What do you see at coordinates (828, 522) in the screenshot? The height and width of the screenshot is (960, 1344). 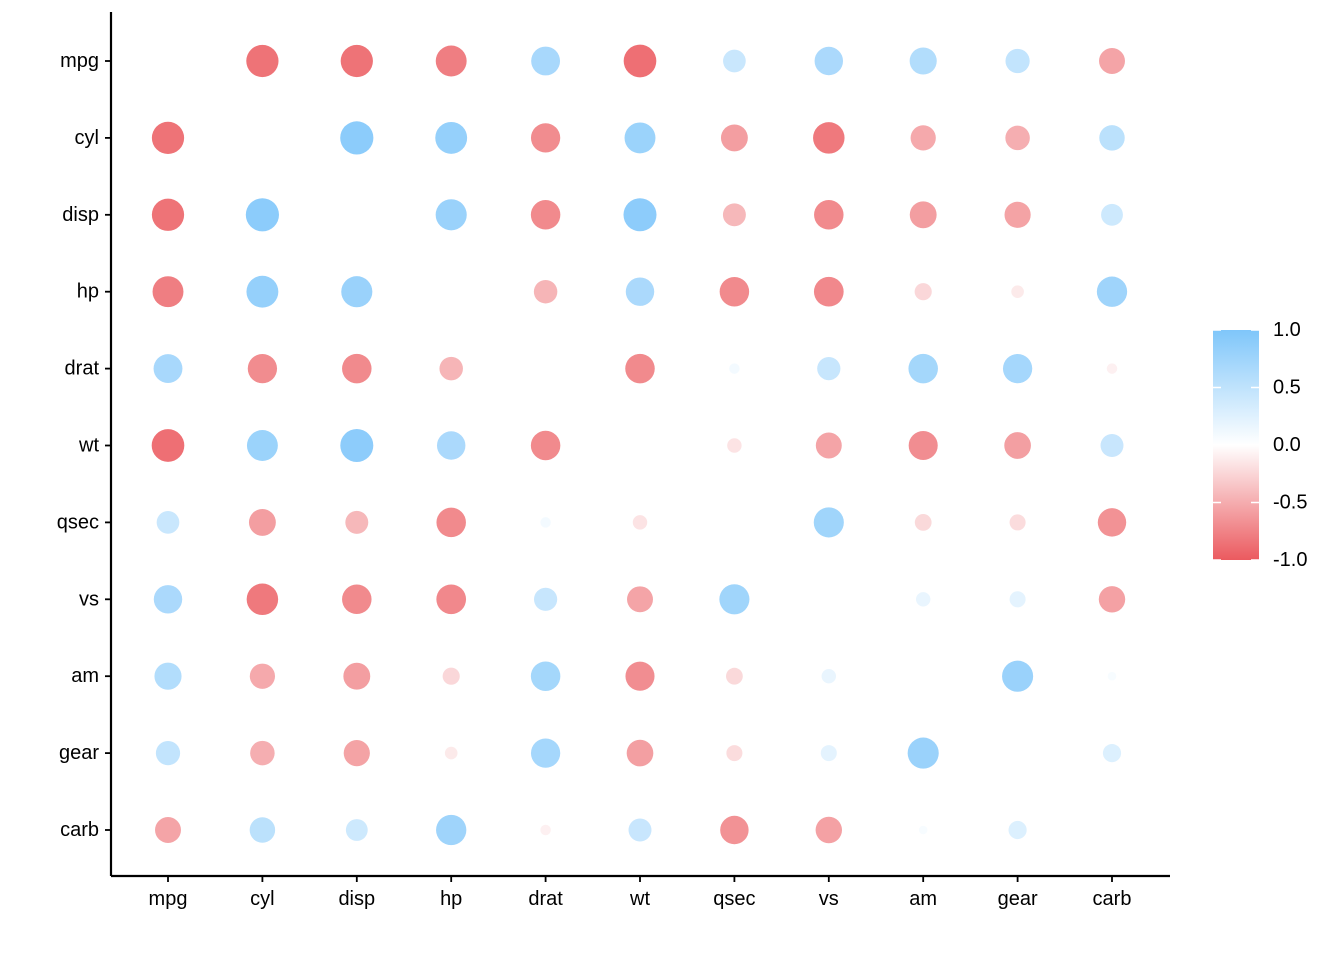 I see `dot-qsec-vs` at bounding box center [828, 522].